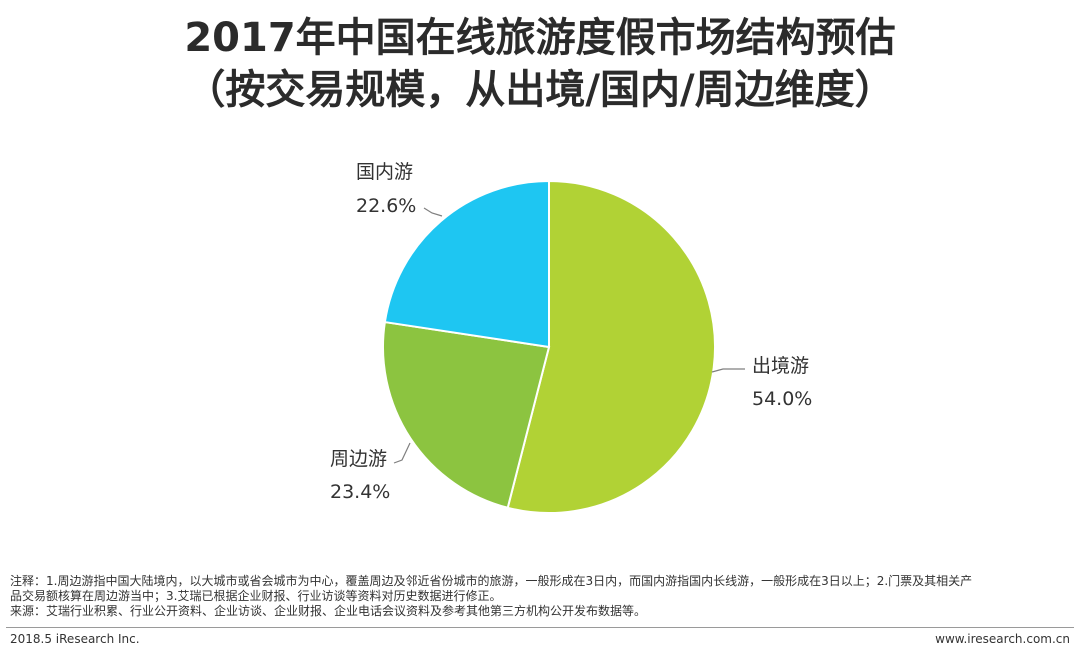 Image resolution: width=1080 pixels, height=656 pixels. I want to click on pie-slice-label-3: 国内游, so click(384, 172).